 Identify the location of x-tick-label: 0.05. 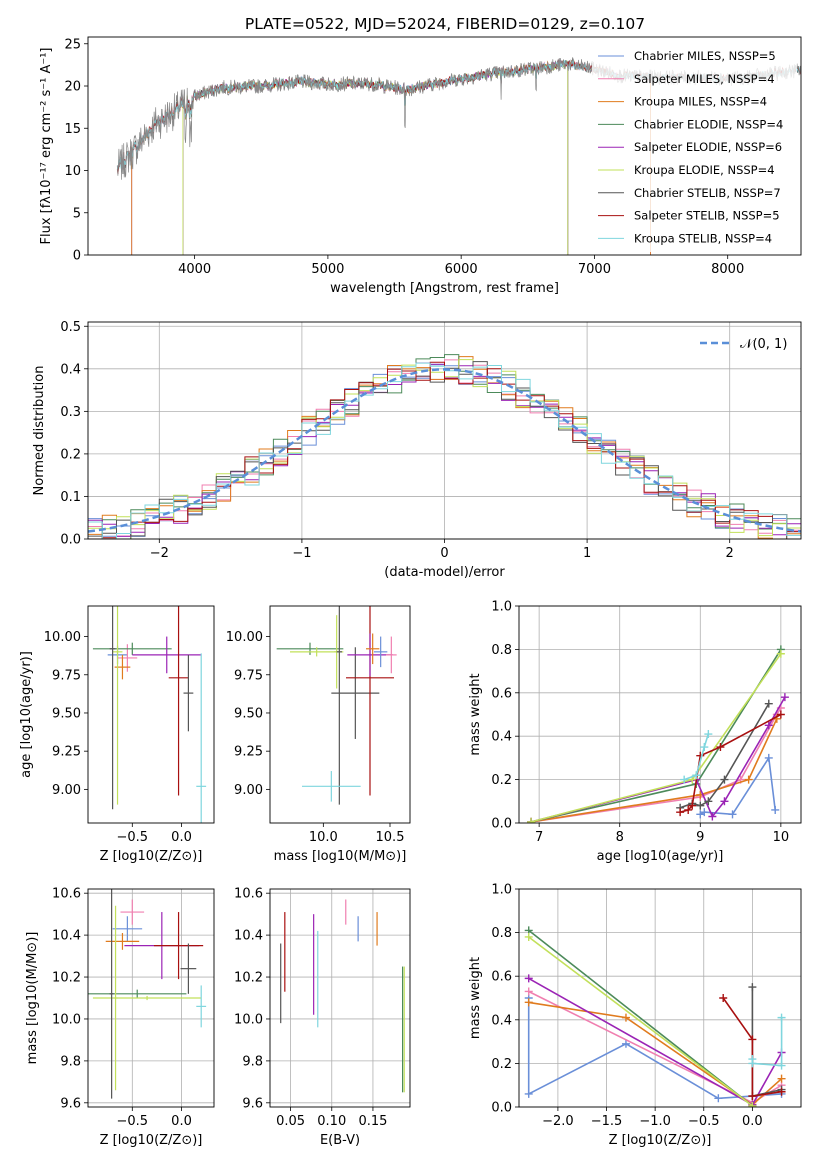
(290, 1121).